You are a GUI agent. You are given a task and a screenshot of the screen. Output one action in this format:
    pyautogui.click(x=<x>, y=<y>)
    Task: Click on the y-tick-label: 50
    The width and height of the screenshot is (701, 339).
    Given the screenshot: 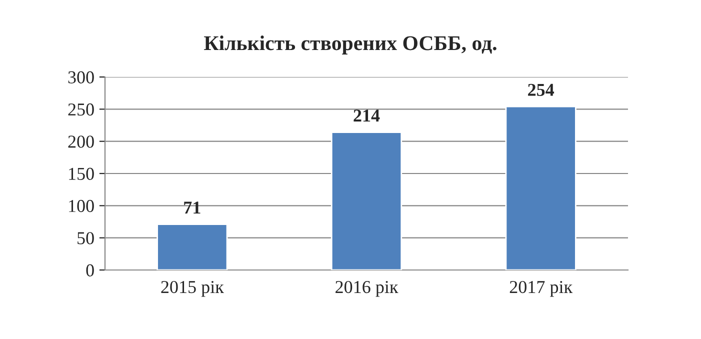 What is the action you would take?
    pyautogui.click(x=86, y=238)
    